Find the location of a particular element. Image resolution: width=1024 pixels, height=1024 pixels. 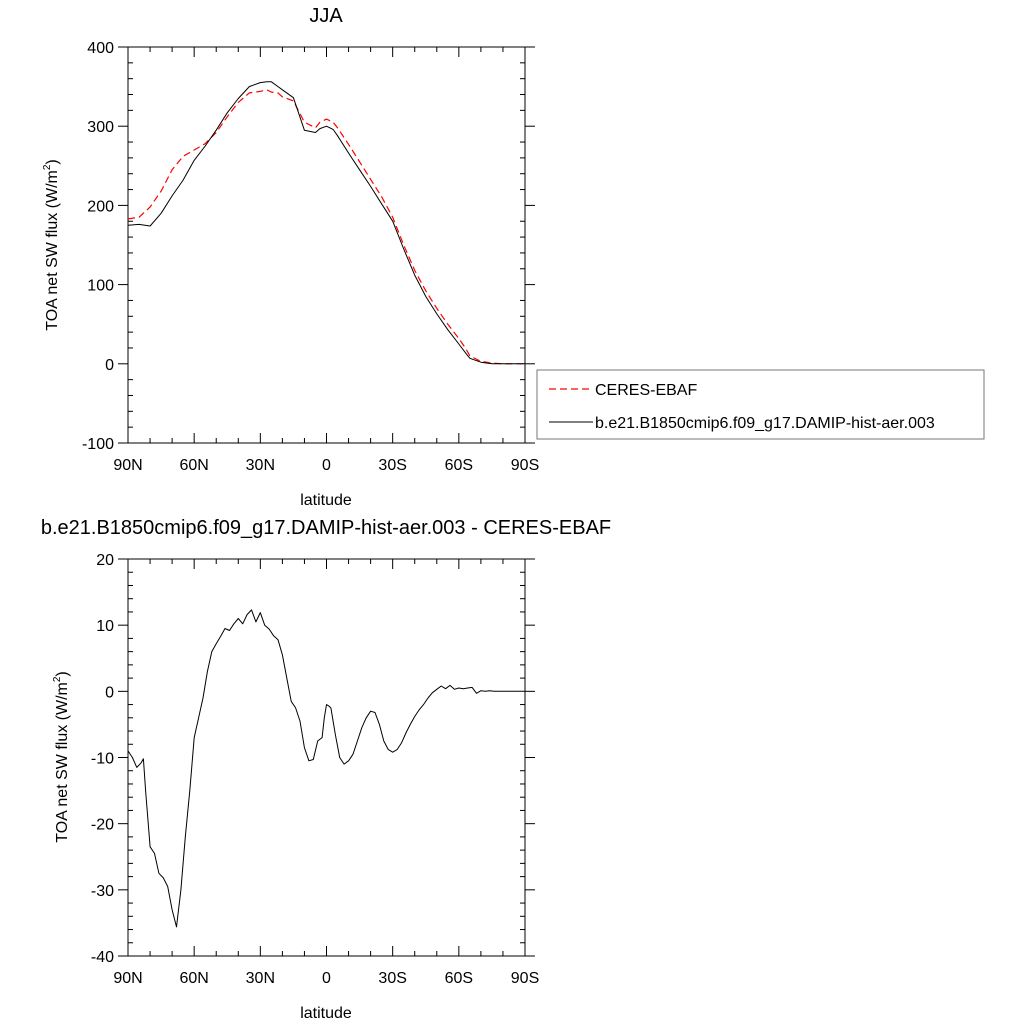

top-y-axis-label-sup: 2 is located at coordinates (47, 167).